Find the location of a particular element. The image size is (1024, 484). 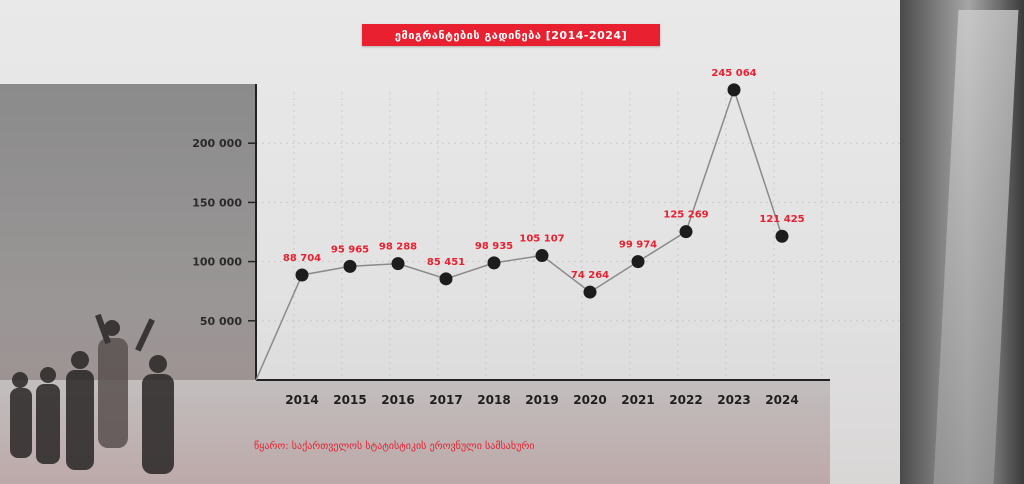

y-axis: 50 000 100 000 150 000 200 000 is located at coordinates (224, 232).